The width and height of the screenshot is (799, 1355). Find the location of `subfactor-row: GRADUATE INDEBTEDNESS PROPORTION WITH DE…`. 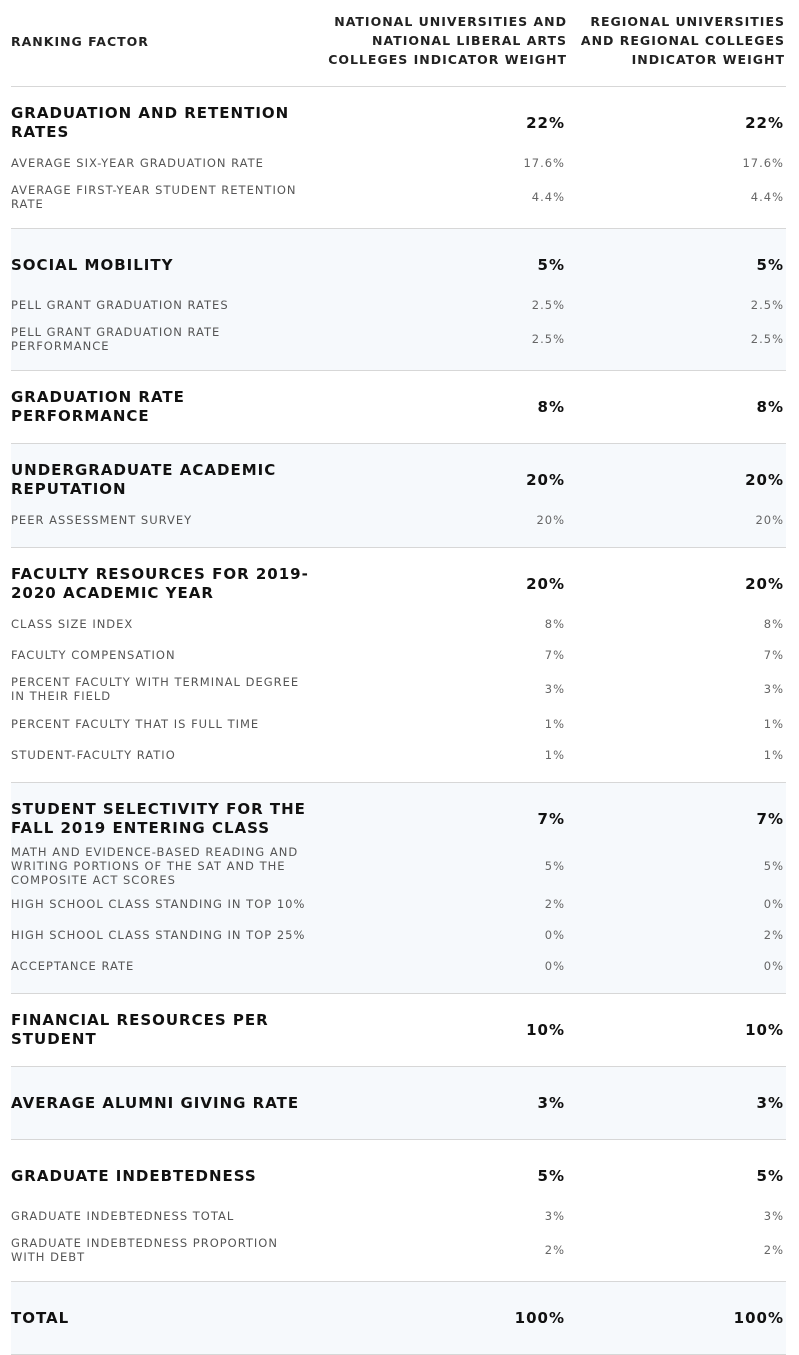

subfactor-row: GRADUATE INDEBTEDNESS PROPORTION WITH DE… is located at coordinates (398, 1250).